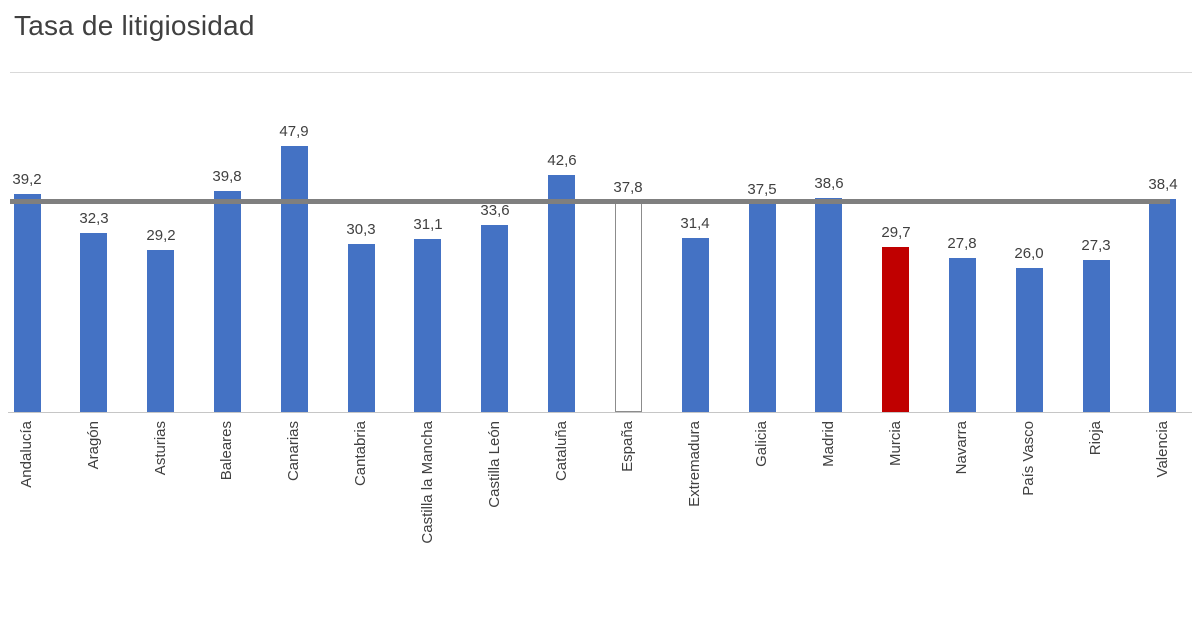 Image resolution: width=1200 pixels, height=617 pixels. Describe the element at coordinates (695, 325) in the screenshot. I see `bar-extremadura` at that location.